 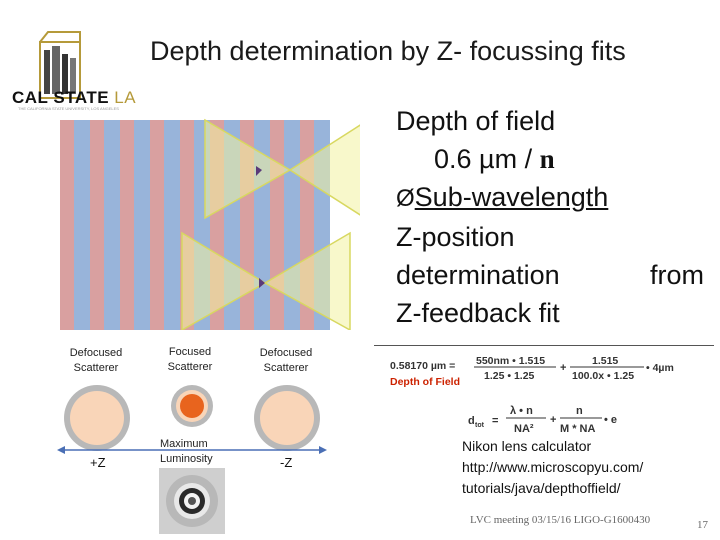 I want to click on logo-suffix: LA, so click(x=125, y=97).